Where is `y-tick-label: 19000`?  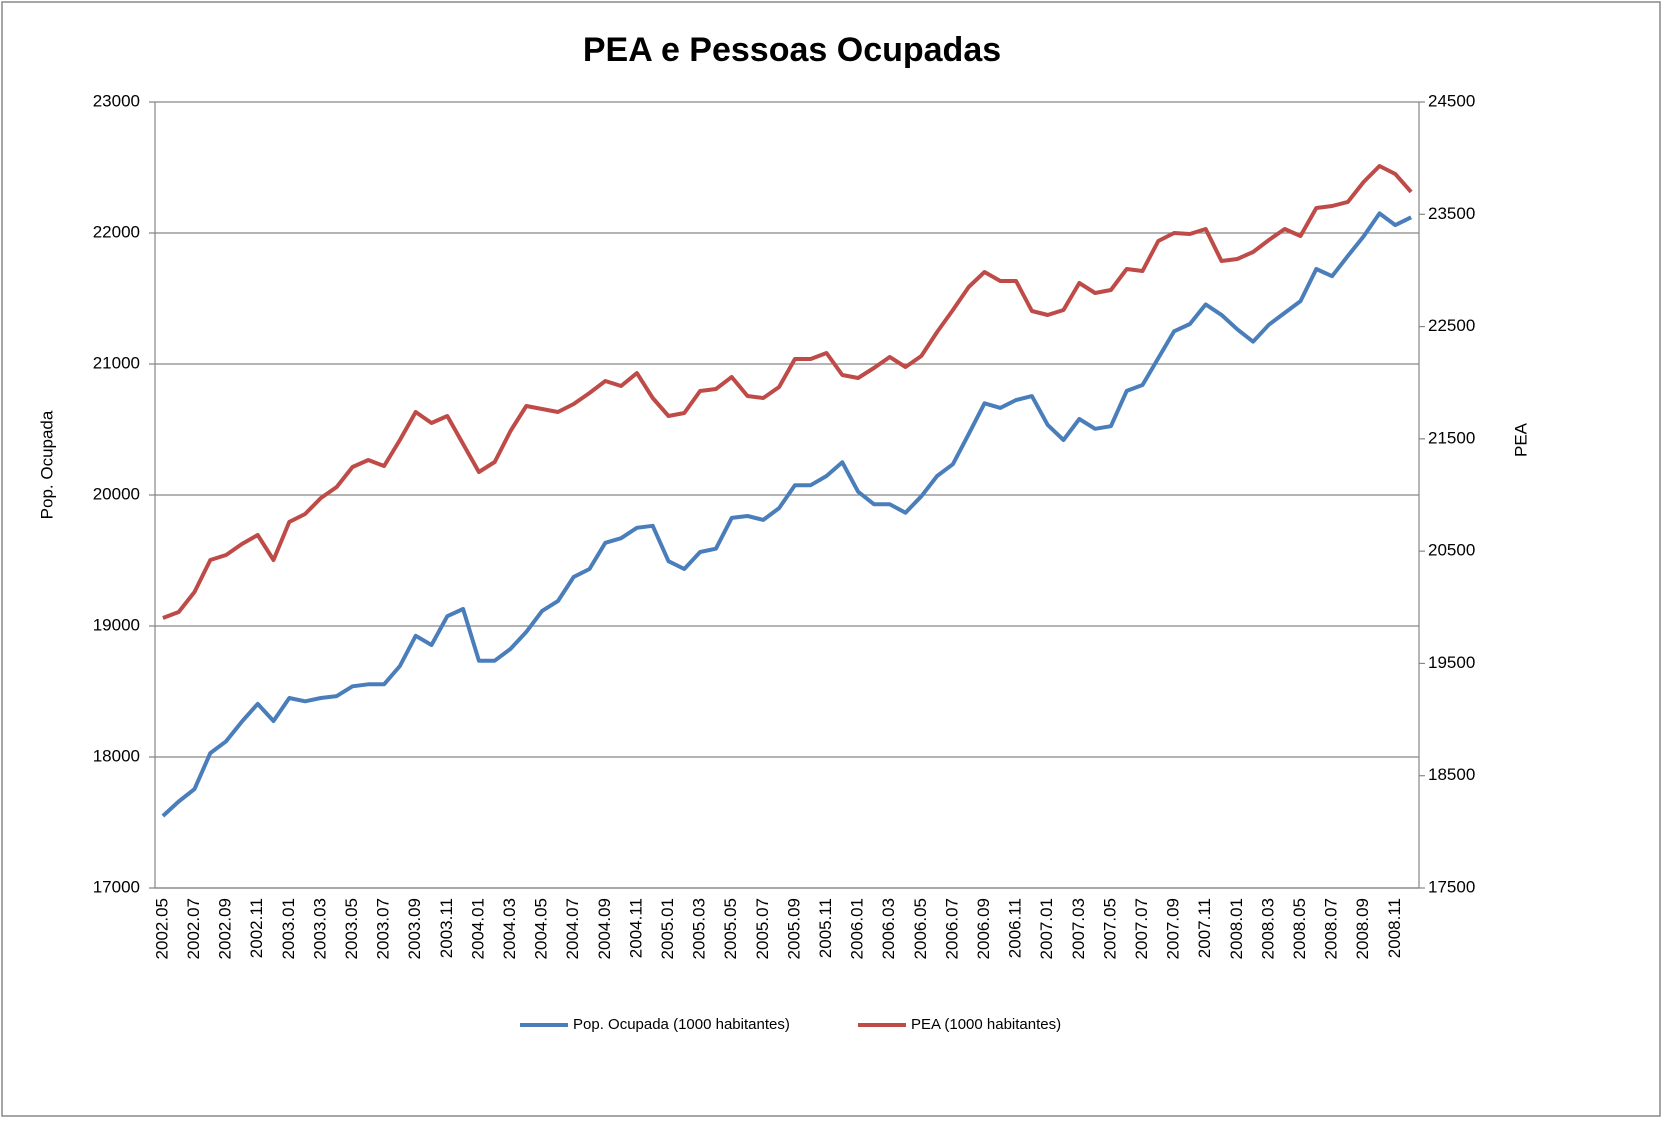
y-tick-label: 19000 is located at coordinates (116, 624).